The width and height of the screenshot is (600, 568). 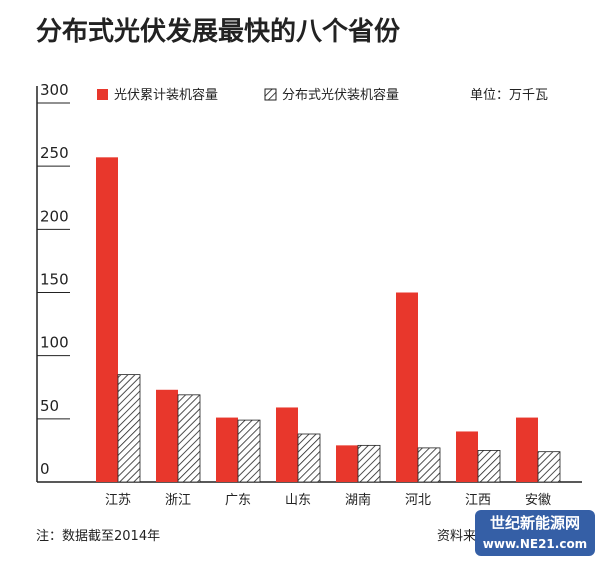 I want to click on x-tick-label: 河北, so click(x=418, y=500).